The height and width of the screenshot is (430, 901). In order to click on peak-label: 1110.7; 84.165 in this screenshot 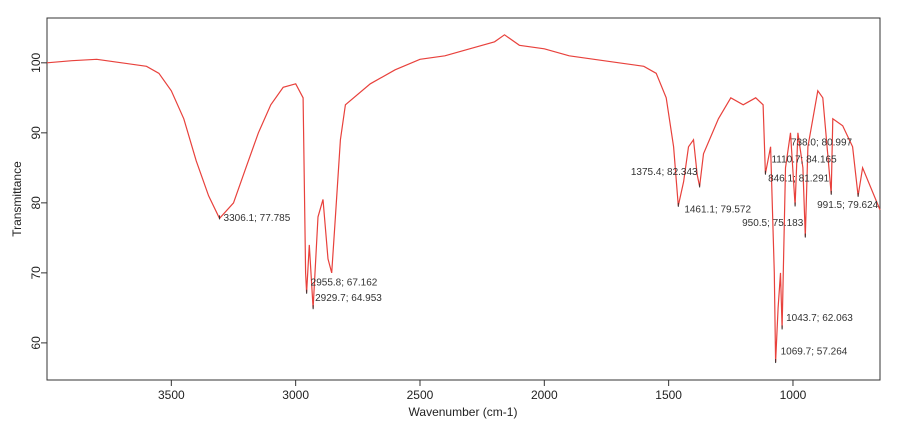, I will do `click(804, 159)`.